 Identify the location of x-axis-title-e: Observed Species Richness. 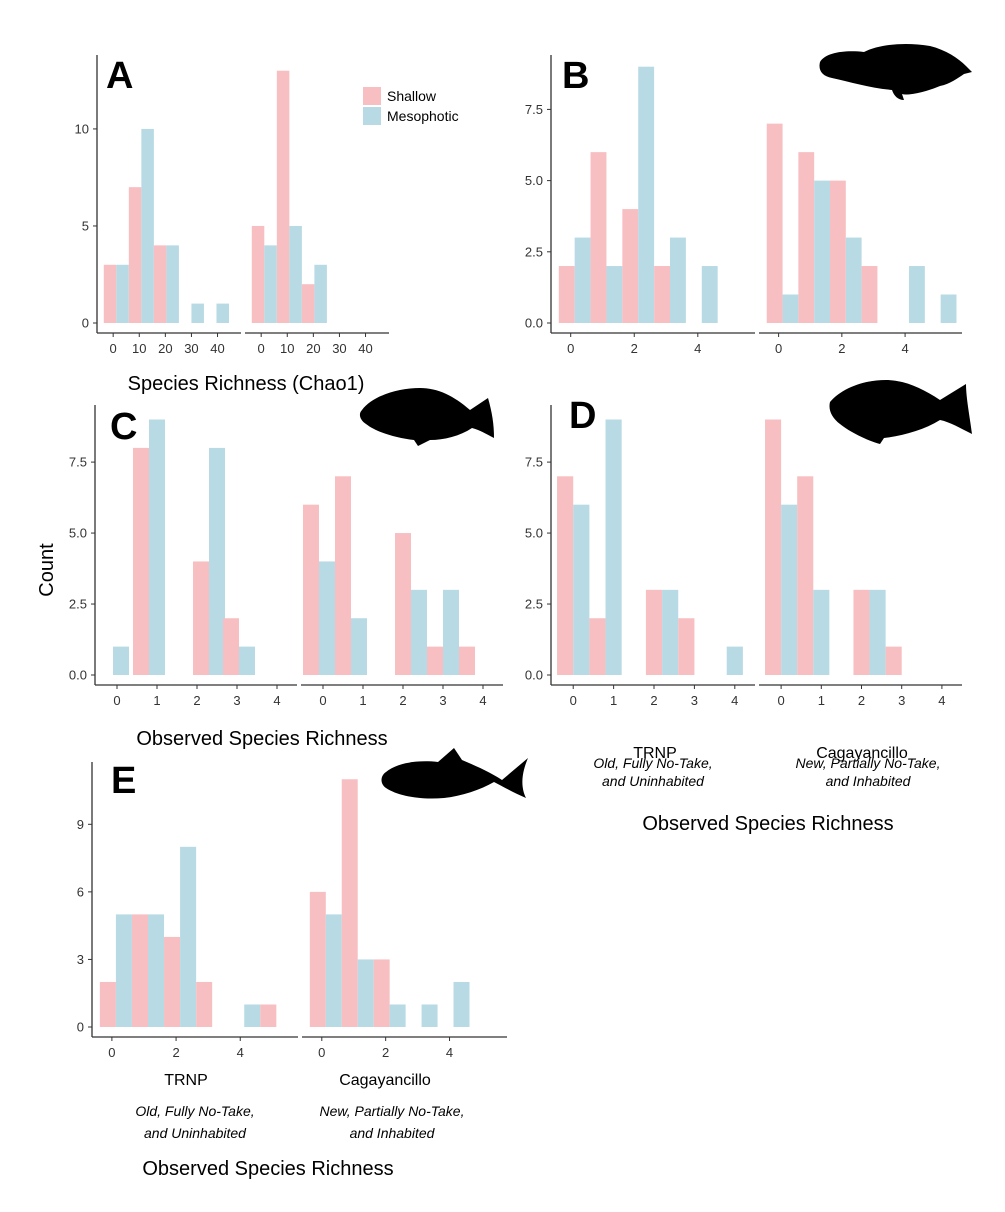
(267, 1169).